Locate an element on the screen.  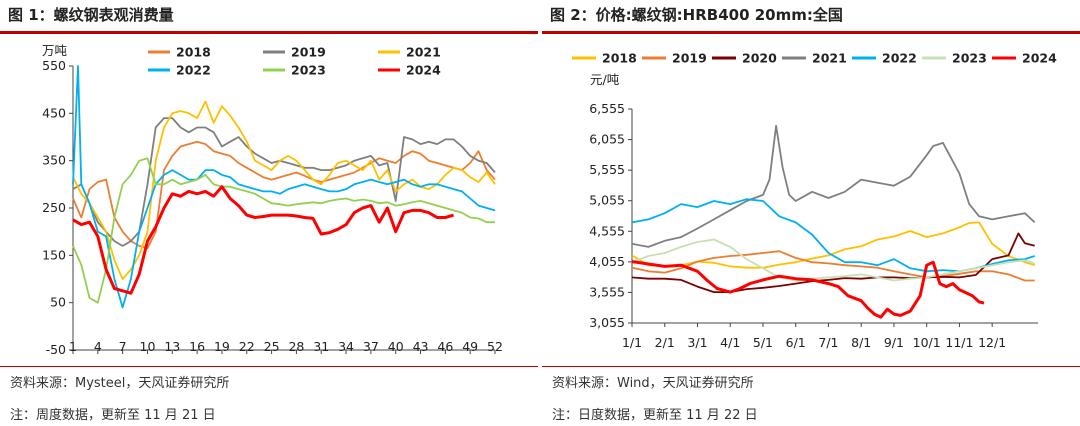
right-x-tick-label: 7/1 is located at coordinates (828, 342).